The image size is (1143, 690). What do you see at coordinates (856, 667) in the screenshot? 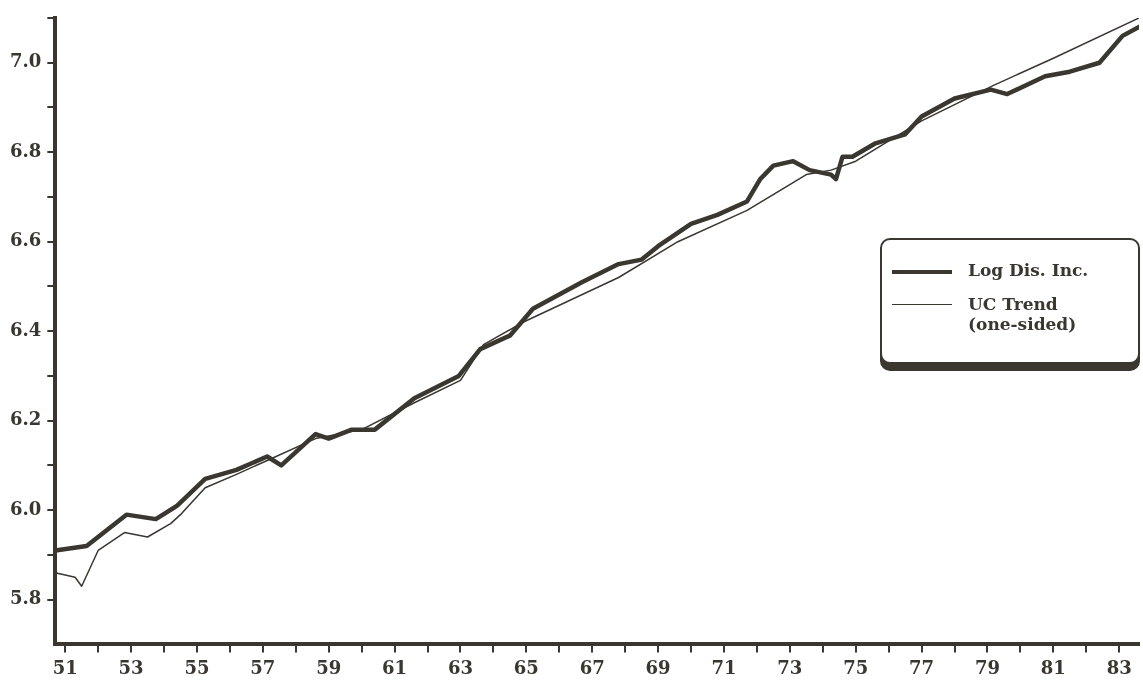
I see `x-tick-label: 75` at bounding box center [856, 667].